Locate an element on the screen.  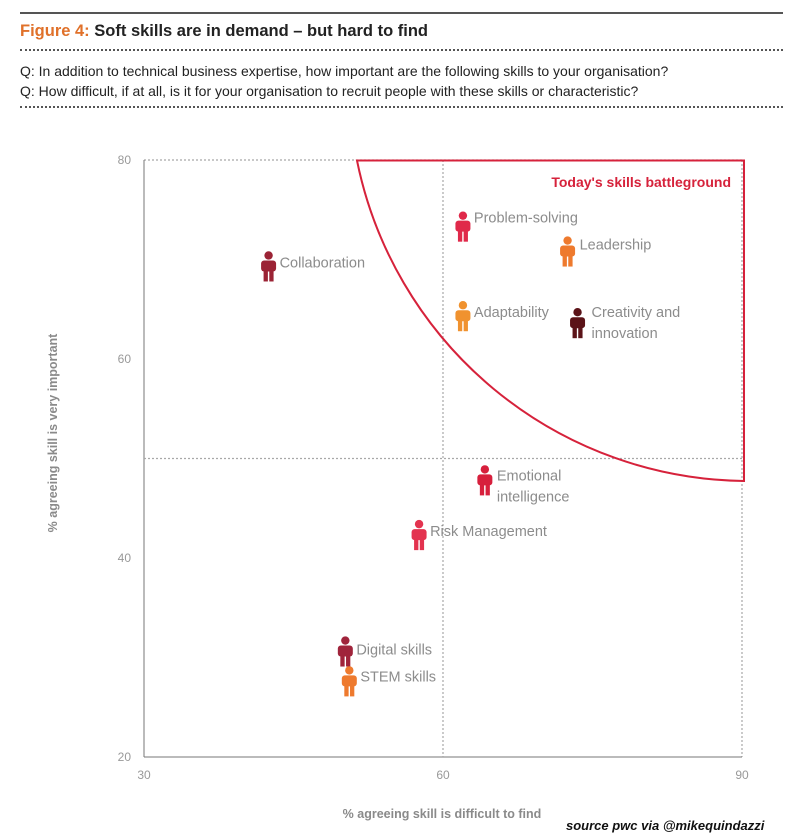
point-label-line: intelligence is located at coordinates (533, 497).